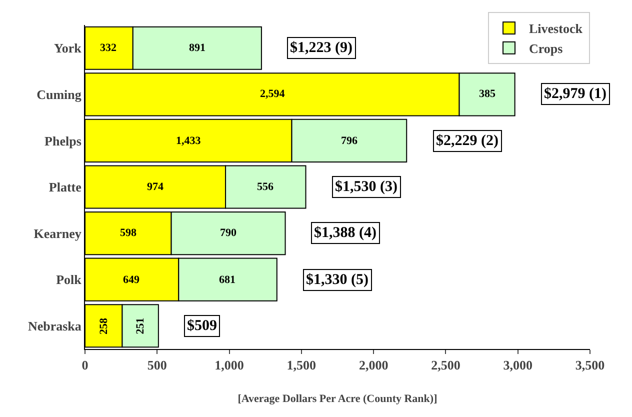  What do you see at coordinates (345, 233) in the screenshot?
I see `total-label: $1,388 (4)` at bounding box center [345, 233].